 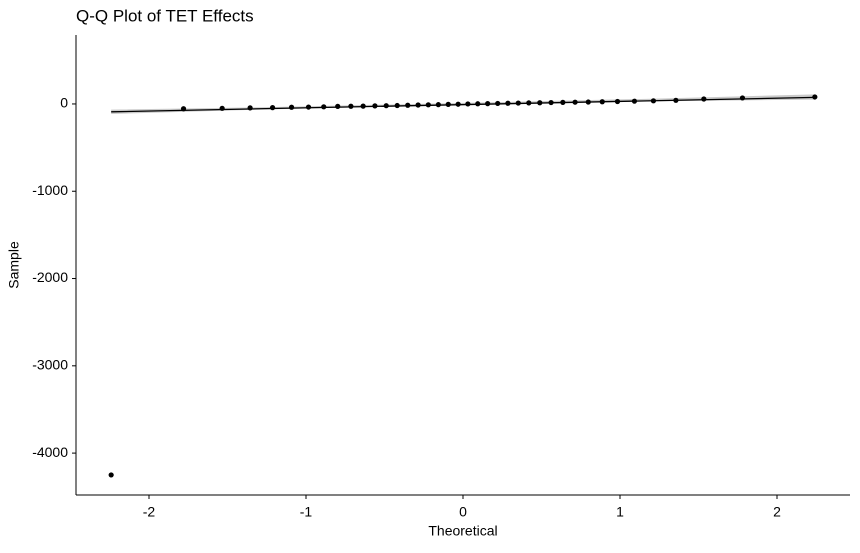 I want to click on chart-title: Q-Q Plot of TET Effects, so click(x=165, y=15).